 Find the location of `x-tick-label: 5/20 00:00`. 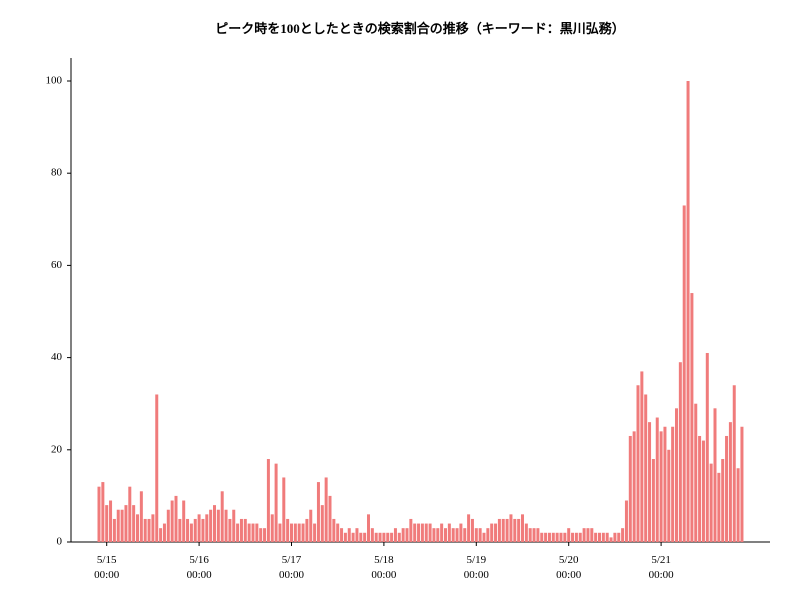

x-tick-label: 5/20 00:00 is located at coordinates (569, 567).